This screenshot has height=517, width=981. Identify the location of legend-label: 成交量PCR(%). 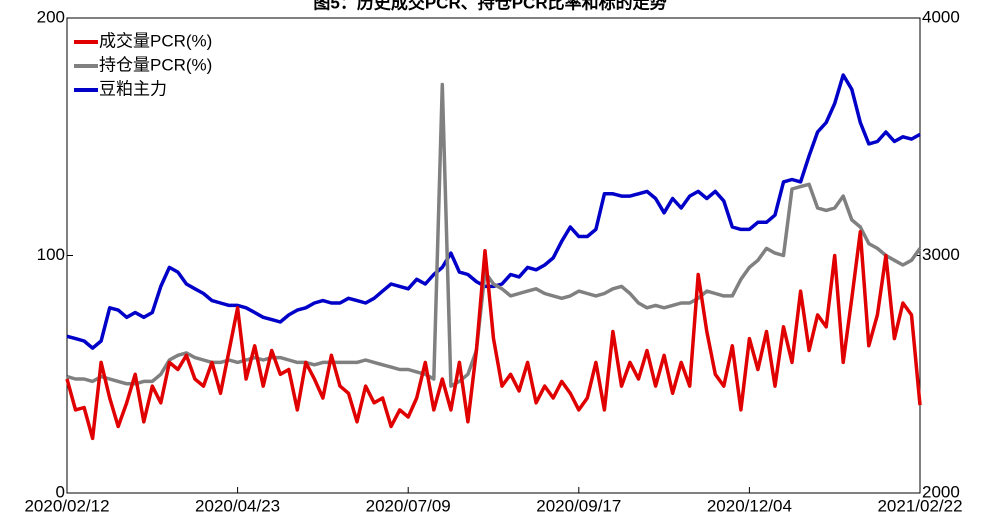
(155, 40).